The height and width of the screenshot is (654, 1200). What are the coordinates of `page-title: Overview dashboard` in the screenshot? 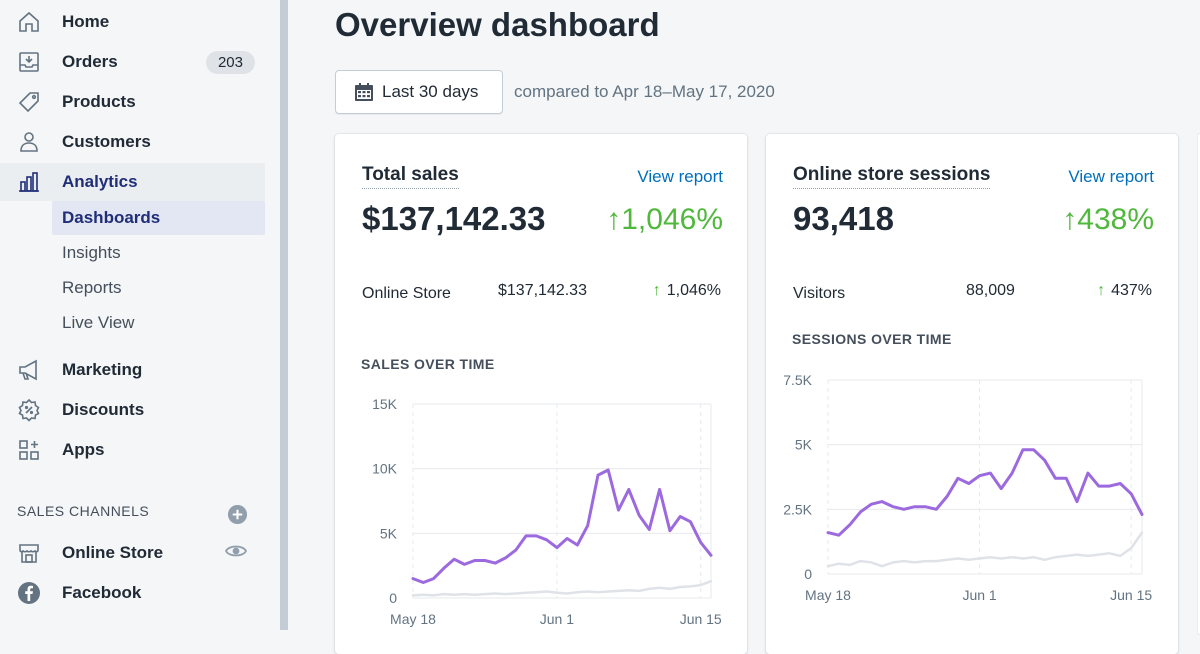 It's located at (497, 24).